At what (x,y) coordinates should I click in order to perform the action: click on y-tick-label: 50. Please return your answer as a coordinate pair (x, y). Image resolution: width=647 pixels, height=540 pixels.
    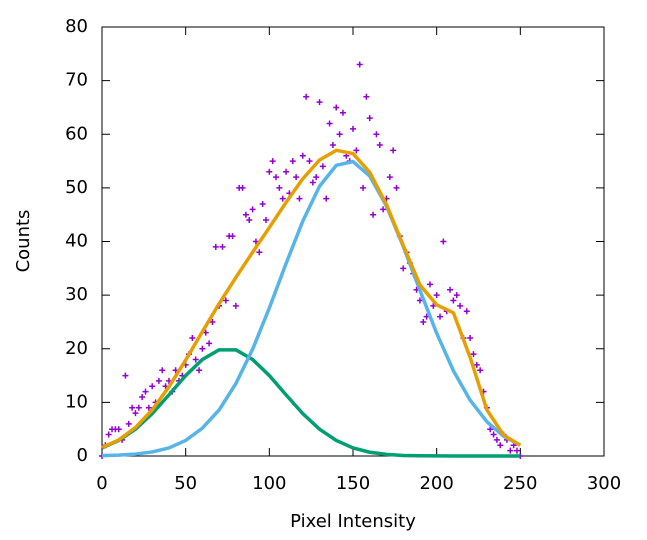
    Looking at the image, I should click on (76, 187).